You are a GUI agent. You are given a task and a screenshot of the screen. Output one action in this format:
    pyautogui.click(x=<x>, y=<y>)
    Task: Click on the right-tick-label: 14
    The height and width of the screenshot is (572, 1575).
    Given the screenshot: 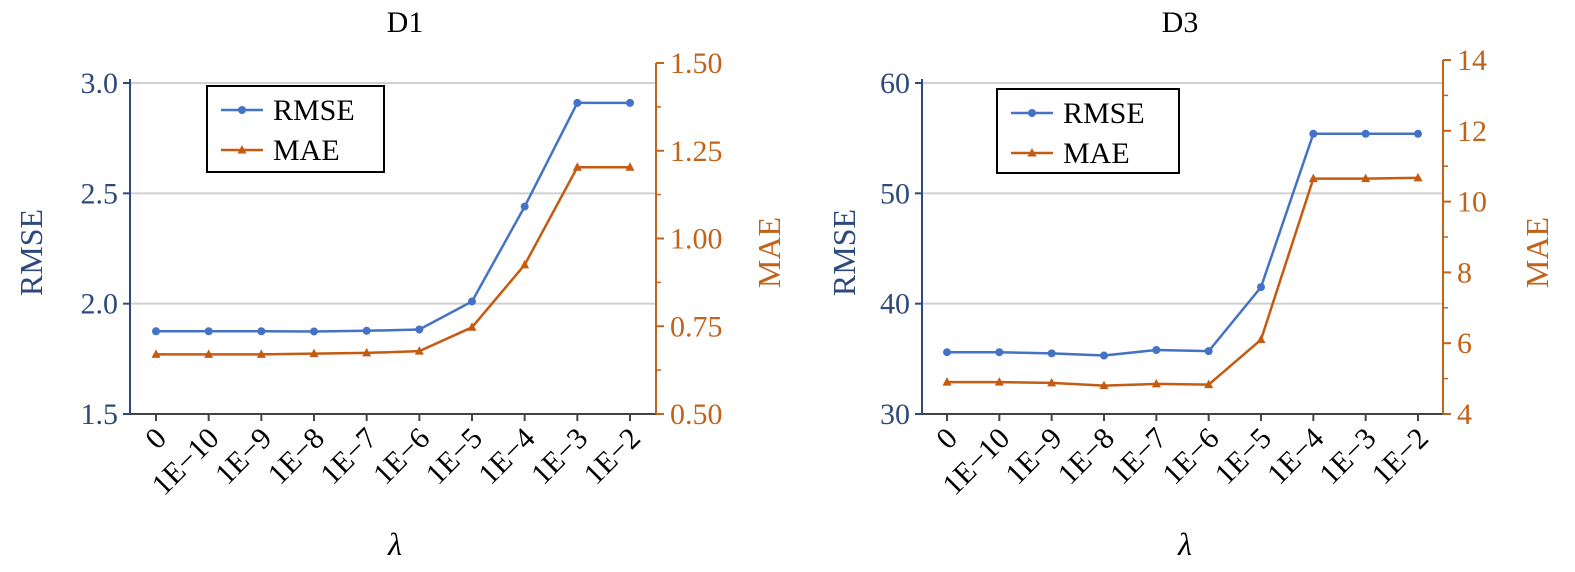 What is the action you would take?
    pyautogui.click(x=1472, y=60)
    